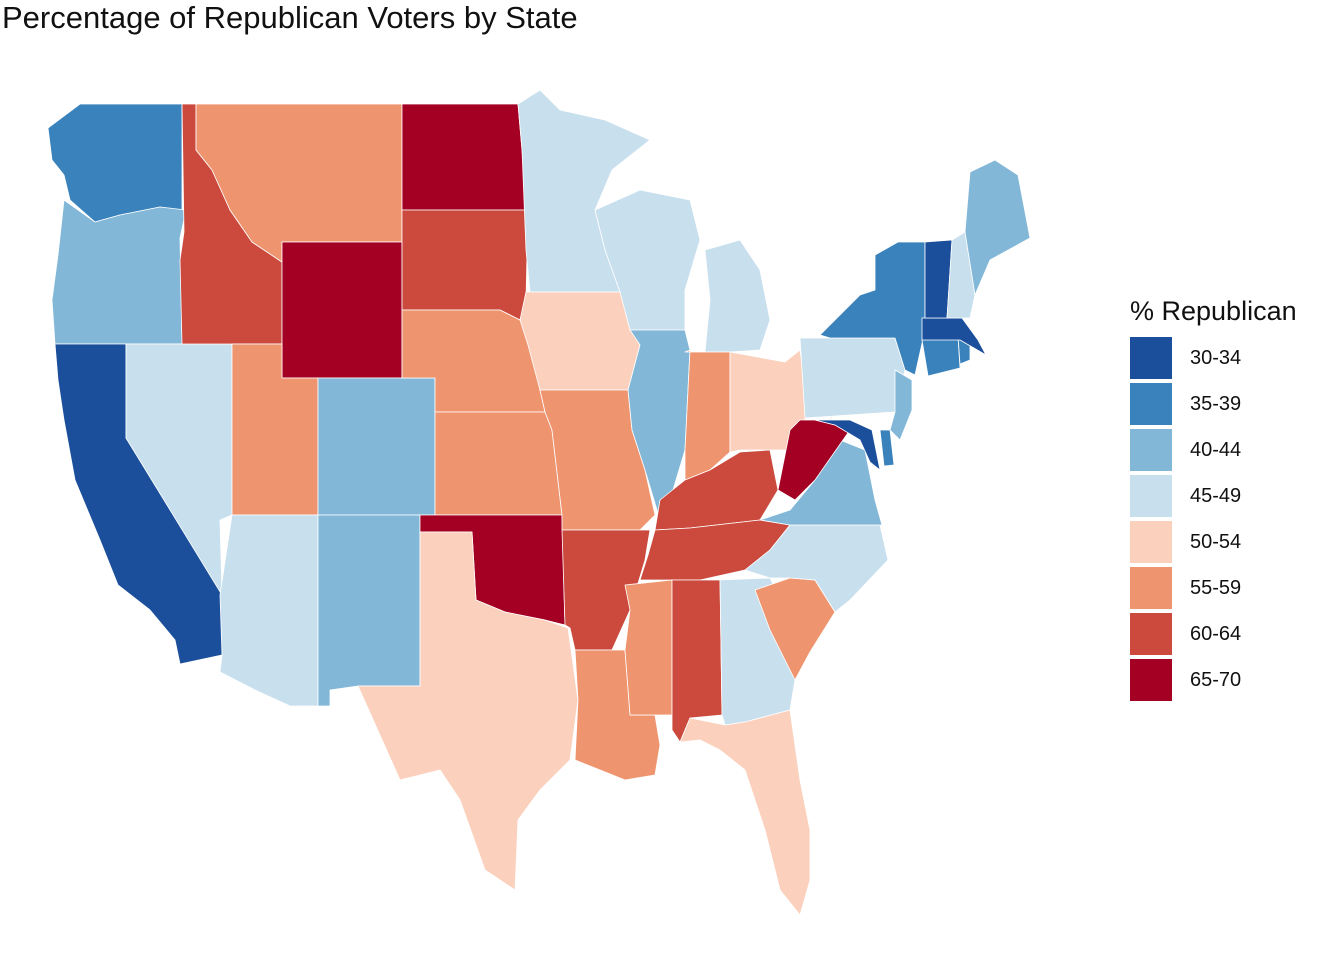  I want to click on state-iowa, so click(580, 341).